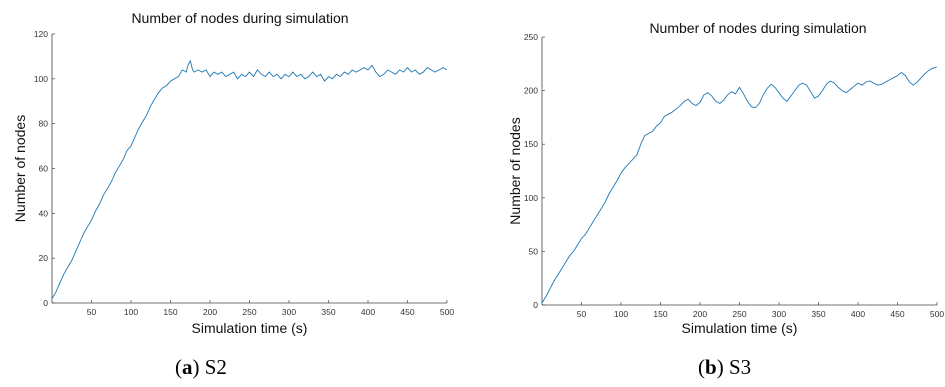  I want to click on y-tick-label: 20, so click(44, 258).